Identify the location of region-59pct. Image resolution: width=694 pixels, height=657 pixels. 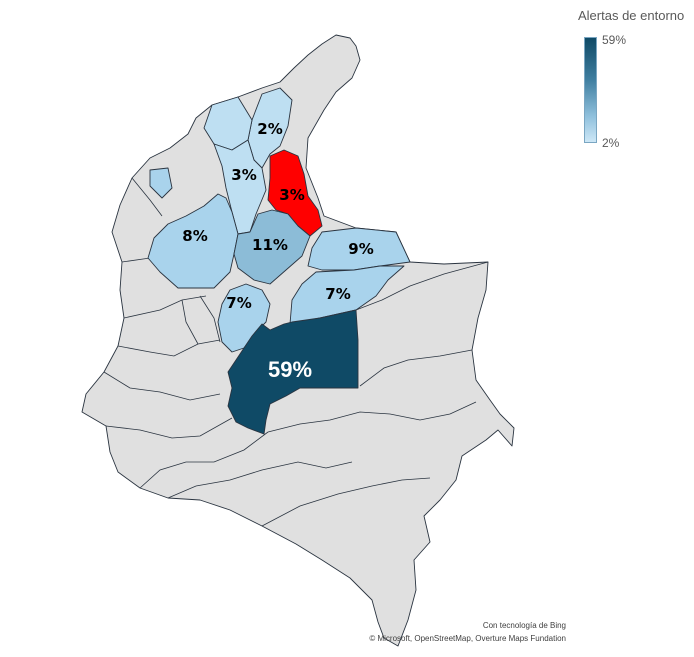
(293, 372).